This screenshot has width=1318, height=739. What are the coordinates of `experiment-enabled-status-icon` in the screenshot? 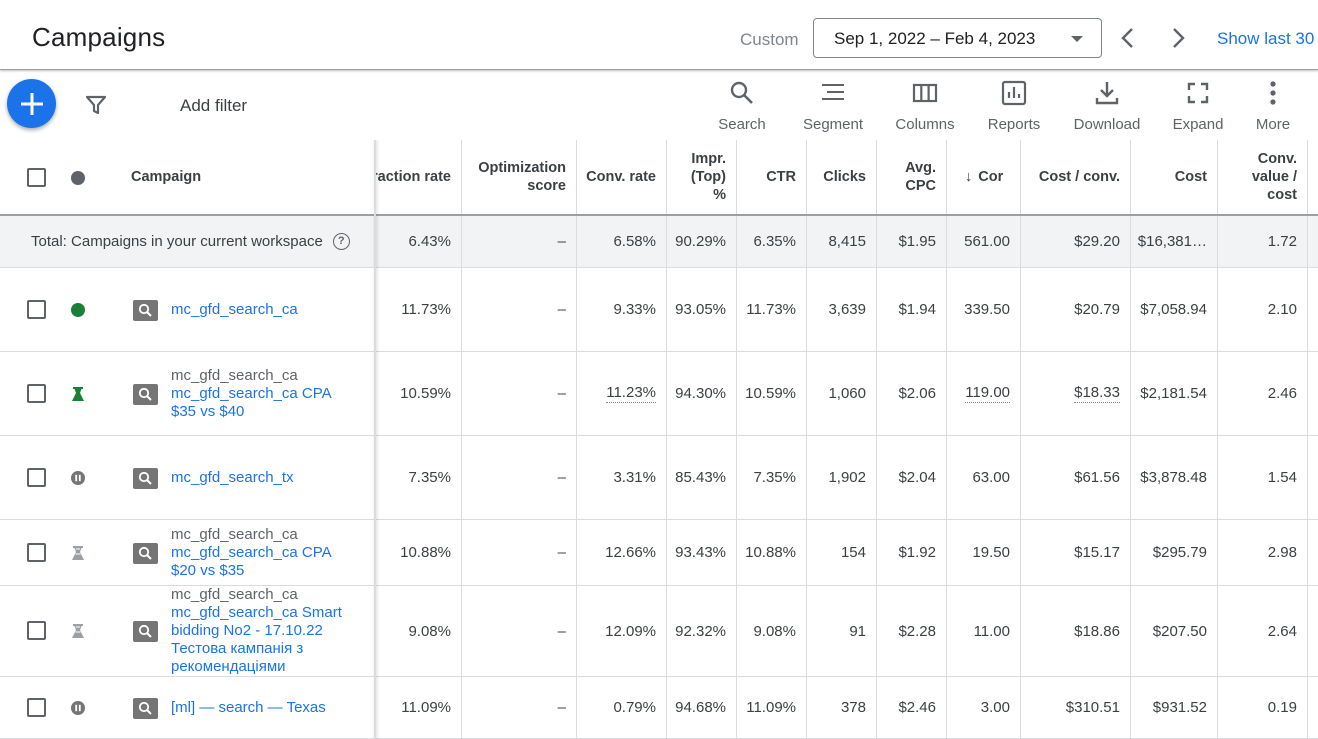 It's located at (78, 394).